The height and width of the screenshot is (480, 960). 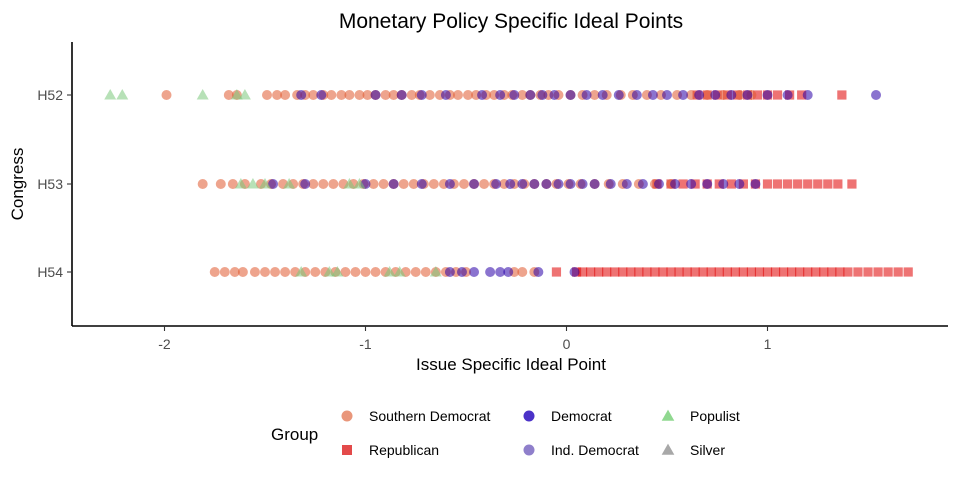 I want to click on legend-key-southern-democrat, so click(x=347, y=416).